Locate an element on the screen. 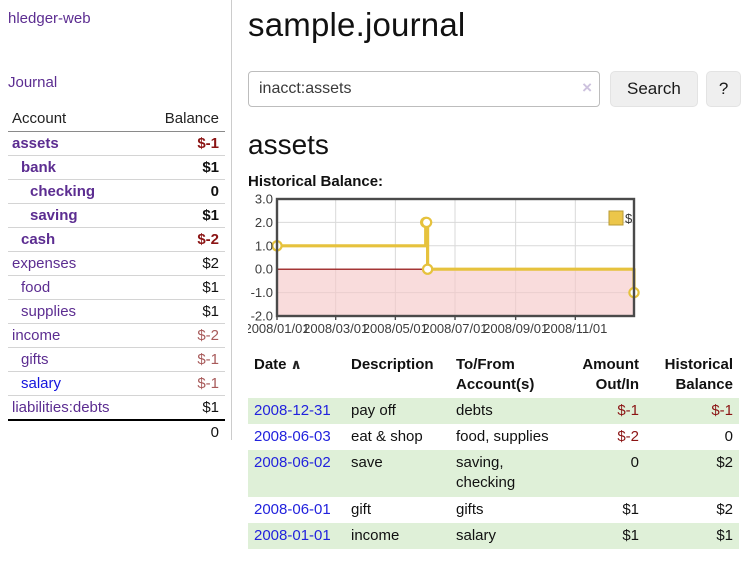  y-tick-label: -1.0 is located at coordinates (262, 292).